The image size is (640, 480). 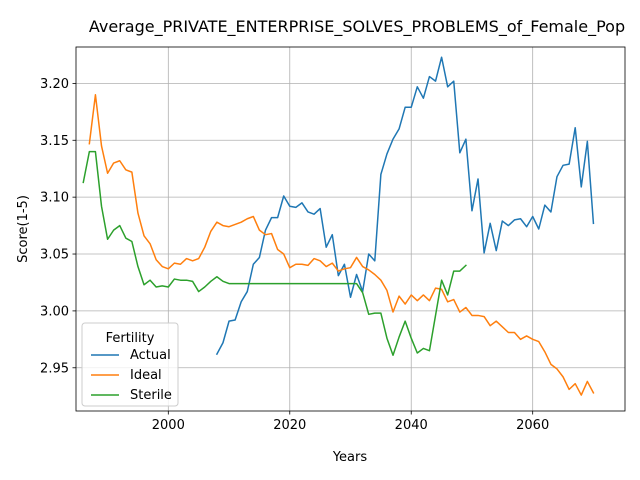 What do you see at coordinates (130, 338) in the screenshot?
I see `legend-title: Fertility` at bounding box center [130, 338].